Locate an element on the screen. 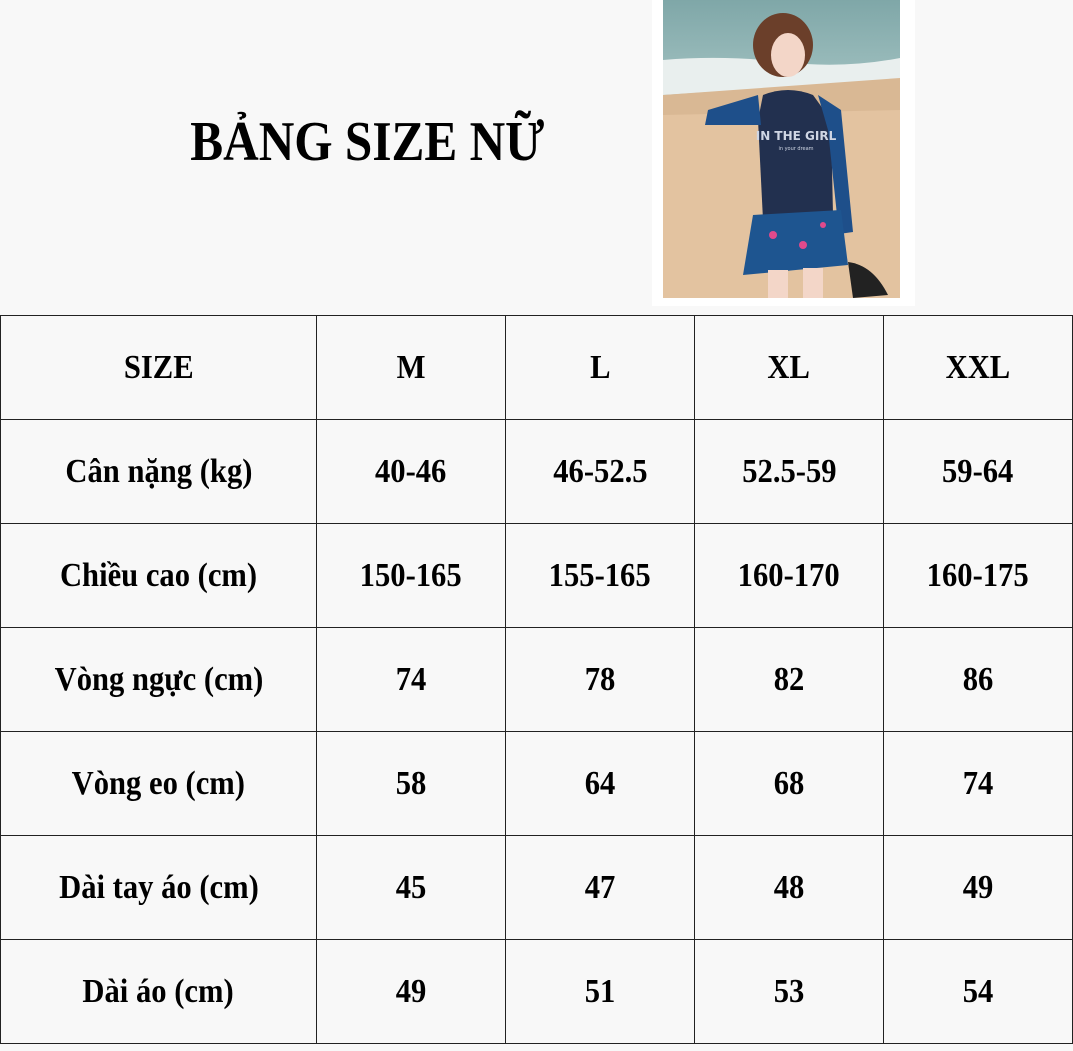  value-cell: 64 is located at coordinates (600, 783).